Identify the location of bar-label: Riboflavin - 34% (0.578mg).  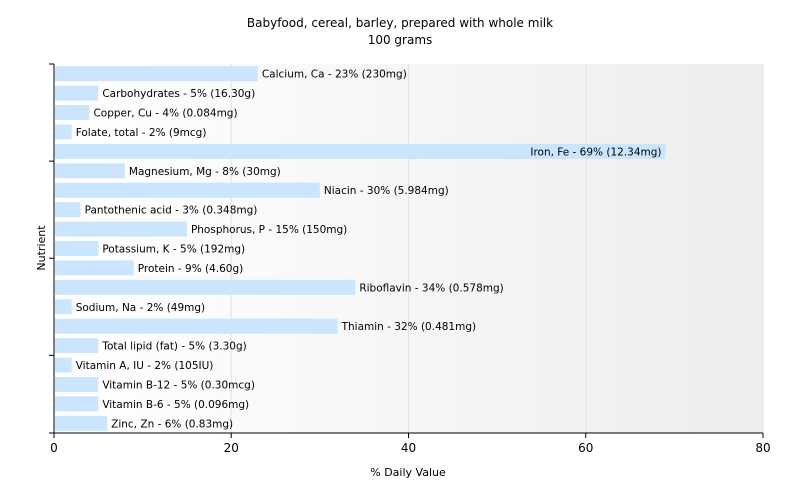
(431, 288).